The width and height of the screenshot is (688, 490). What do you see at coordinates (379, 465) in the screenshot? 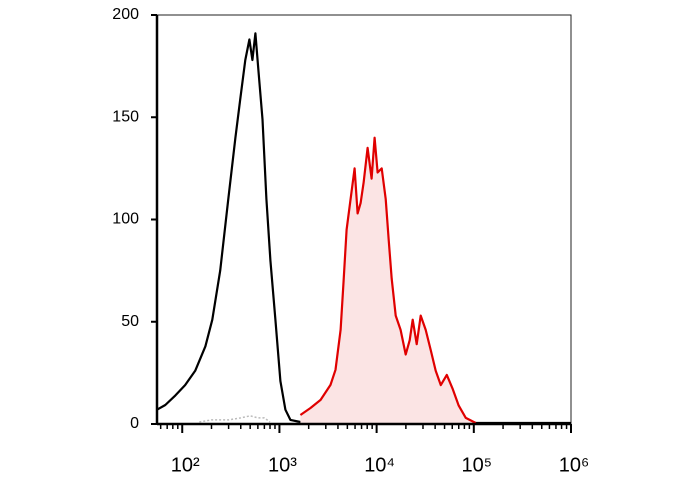
I see `x-tick-label: 10⁴` at bounding box center [379, 465].